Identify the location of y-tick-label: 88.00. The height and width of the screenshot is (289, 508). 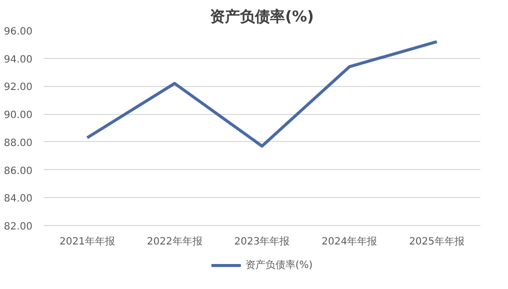
(18, 143).